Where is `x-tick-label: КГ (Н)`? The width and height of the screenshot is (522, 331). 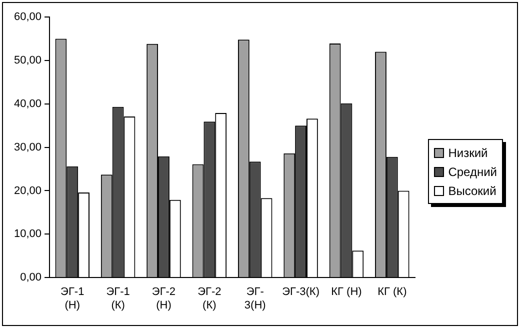 x-tick-label: КГ (Н) is located at coordinates (346, 292).